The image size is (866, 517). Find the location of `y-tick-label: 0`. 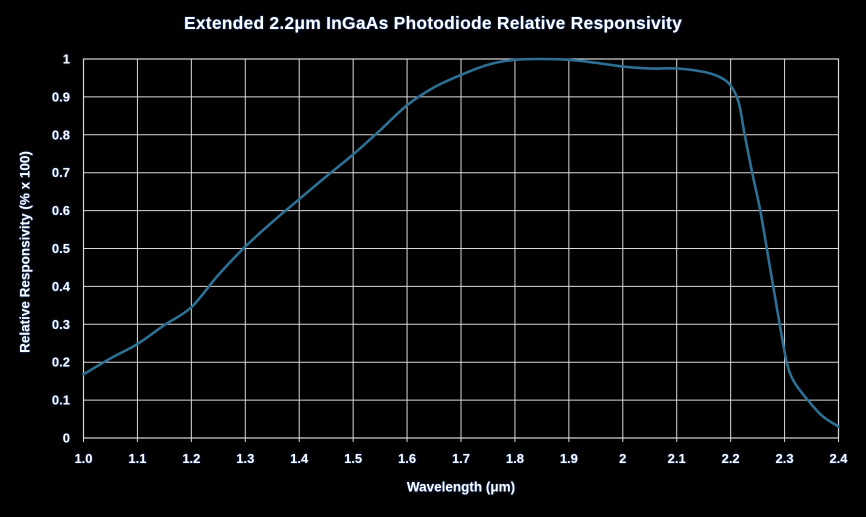

y-tick-label: 0 is located at coordinates (66, 438).